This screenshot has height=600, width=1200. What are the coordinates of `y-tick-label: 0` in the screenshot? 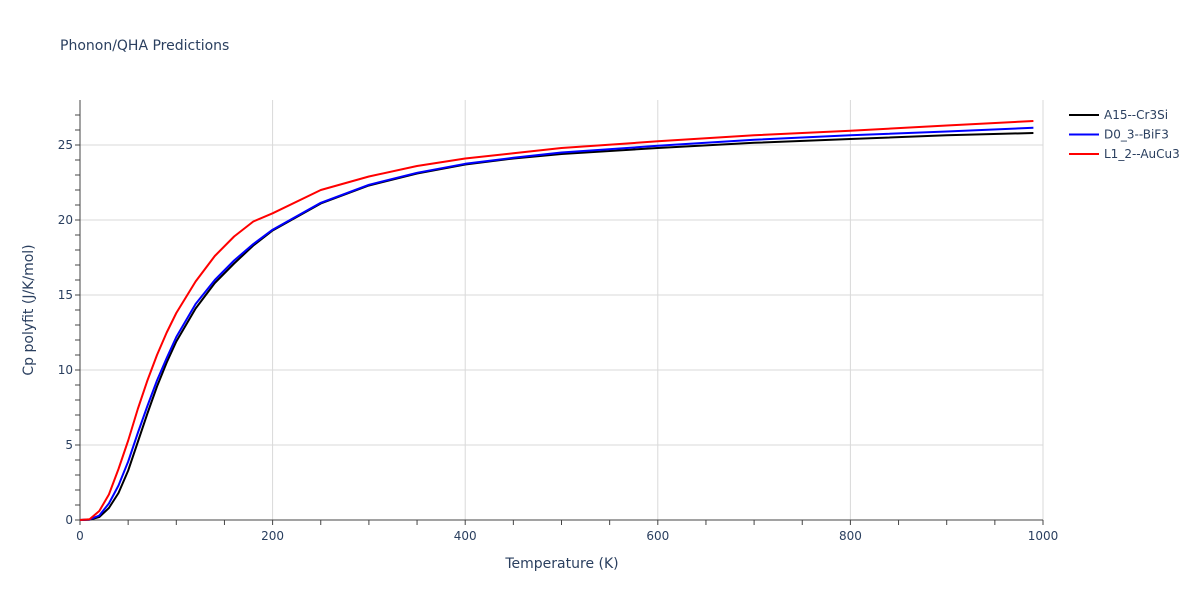 It's located at (69, 520).